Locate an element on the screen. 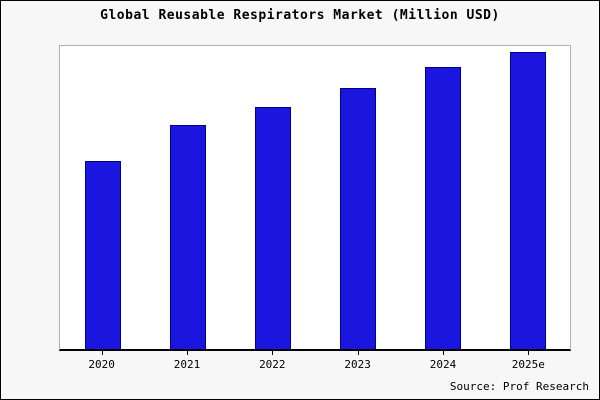 The image size is (600, 400). bar-2021 is located at coordinates (187, 236).